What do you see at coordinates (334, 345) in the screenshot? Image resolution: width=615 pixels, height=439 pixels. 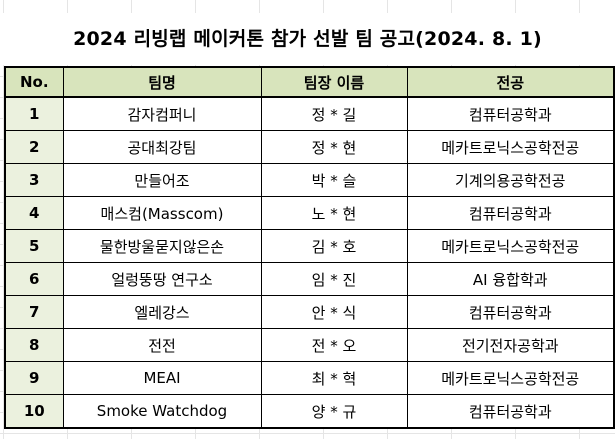 I see `cell-leader-name: 전 * 오` at bounding box center [334, 345].